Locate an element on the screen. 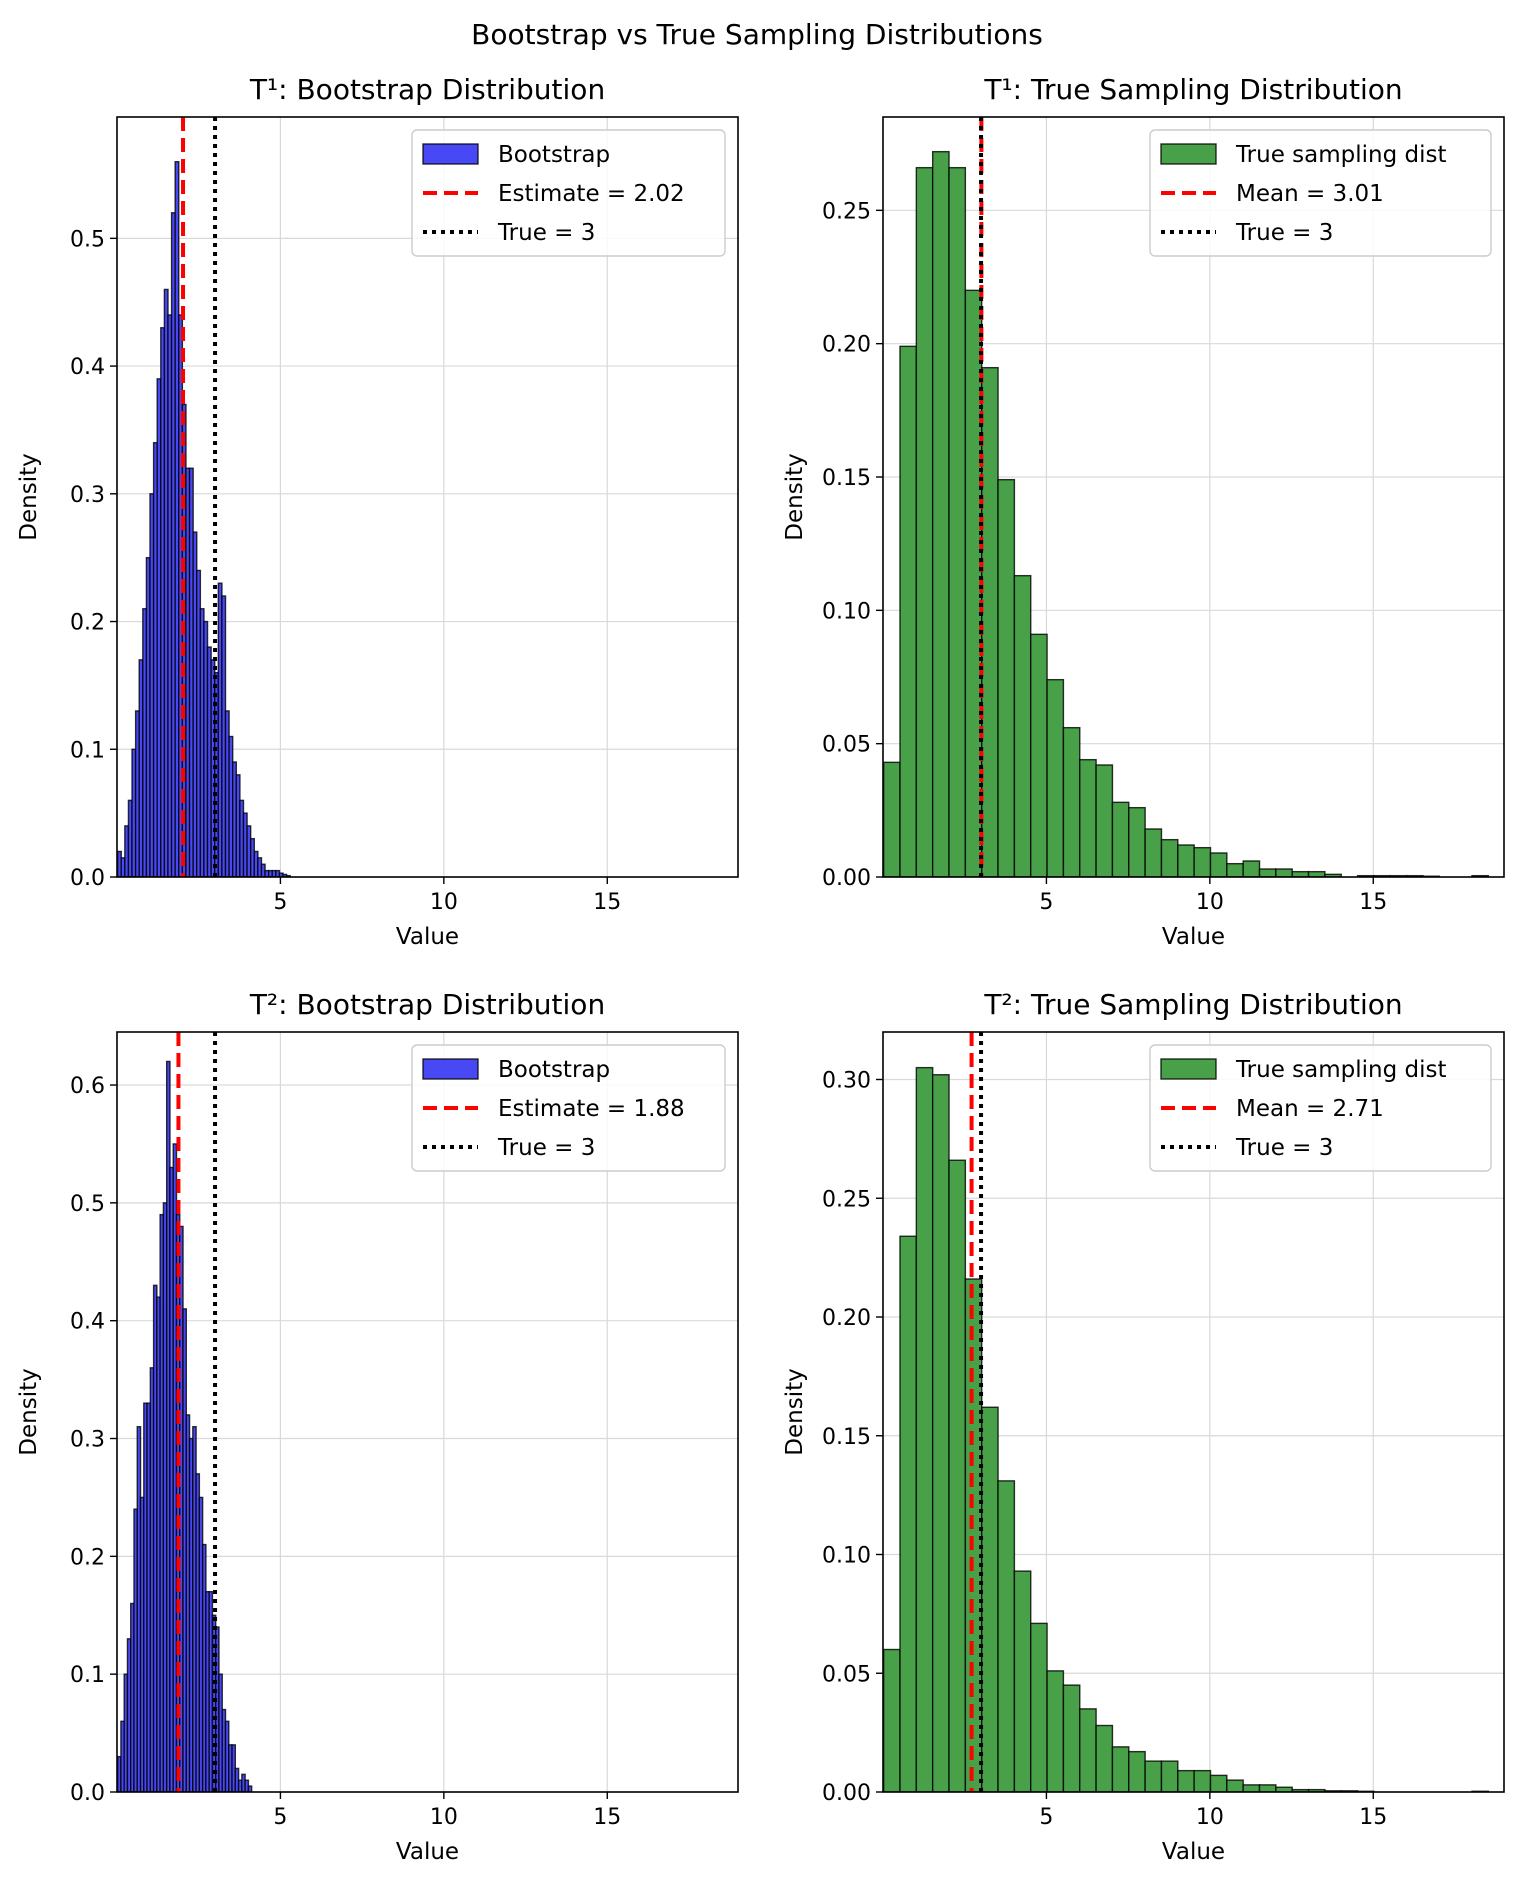 The image size is (1514, 1887). legend-label: Estimate = 1.88 is located at coordinates (591, 1109).